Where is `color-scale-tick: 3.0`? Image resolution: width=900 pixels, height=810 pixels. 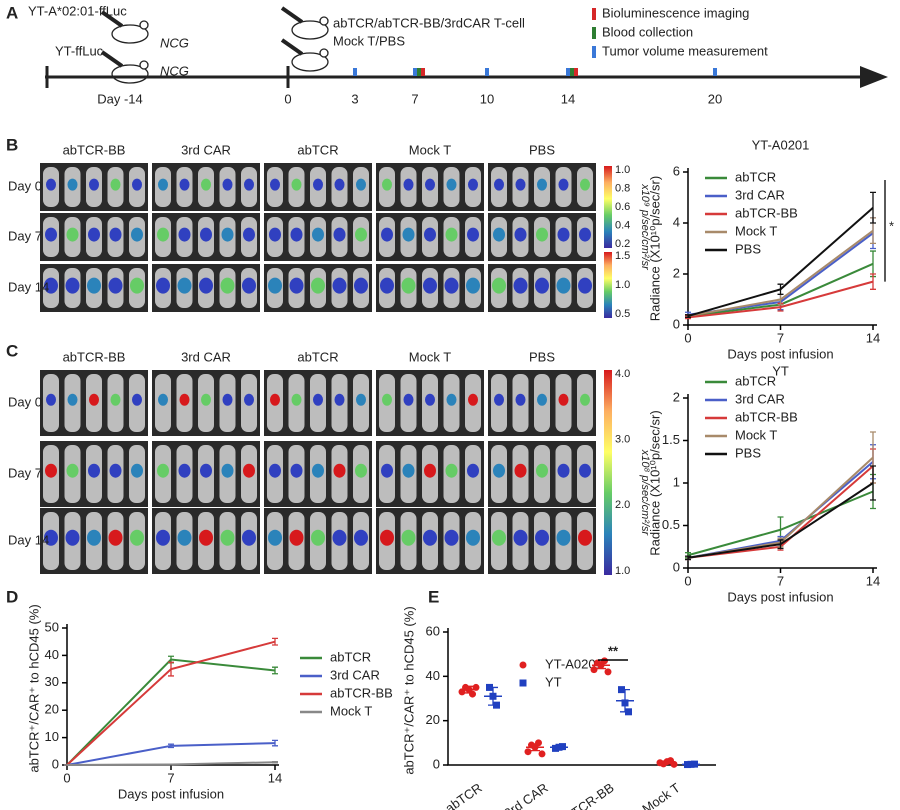
color-scale-tick: 3.0 is located at coordinates (622, 440).